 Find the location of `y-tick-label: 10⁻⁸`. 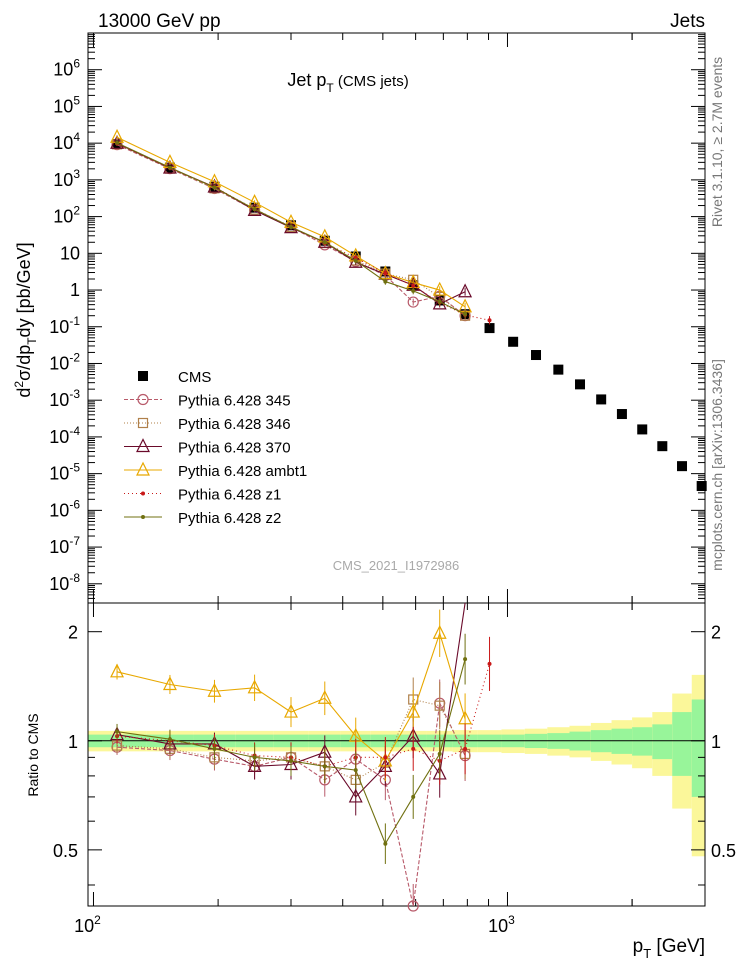

y-tick-label: 10⁻⁸ is located at coordinates (64, 582).